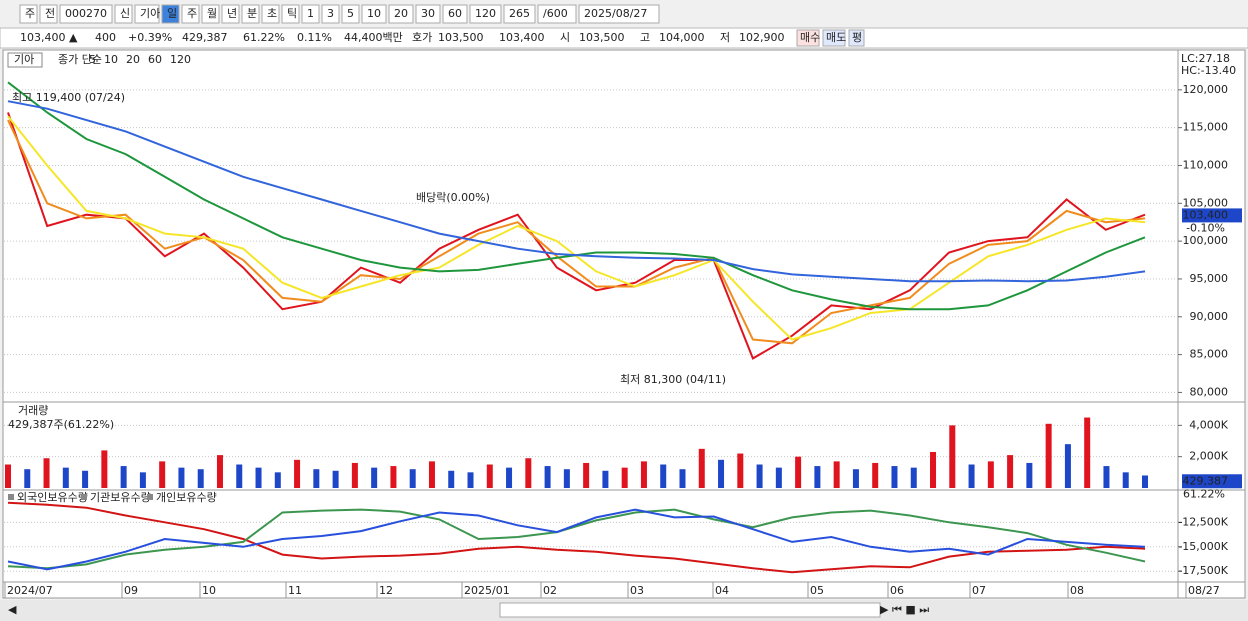  What do you see at coordinates (49, 37) in the screenshot?
I see `quote-field: 103,400 ▲` at bounding box center [49, 37].